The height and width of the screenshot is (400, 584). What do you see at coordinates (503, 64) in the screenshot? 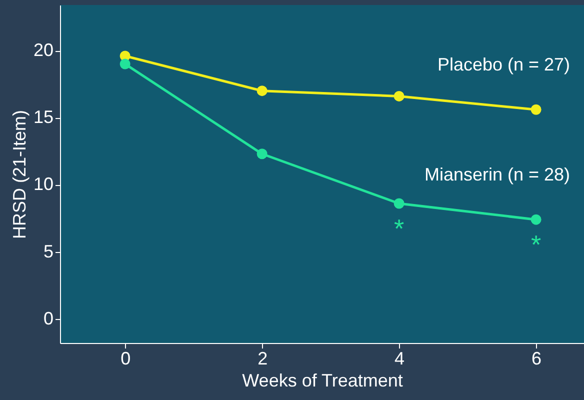
I see `series-label: Placebo (n = 27)` at bounding box center [503, 64].